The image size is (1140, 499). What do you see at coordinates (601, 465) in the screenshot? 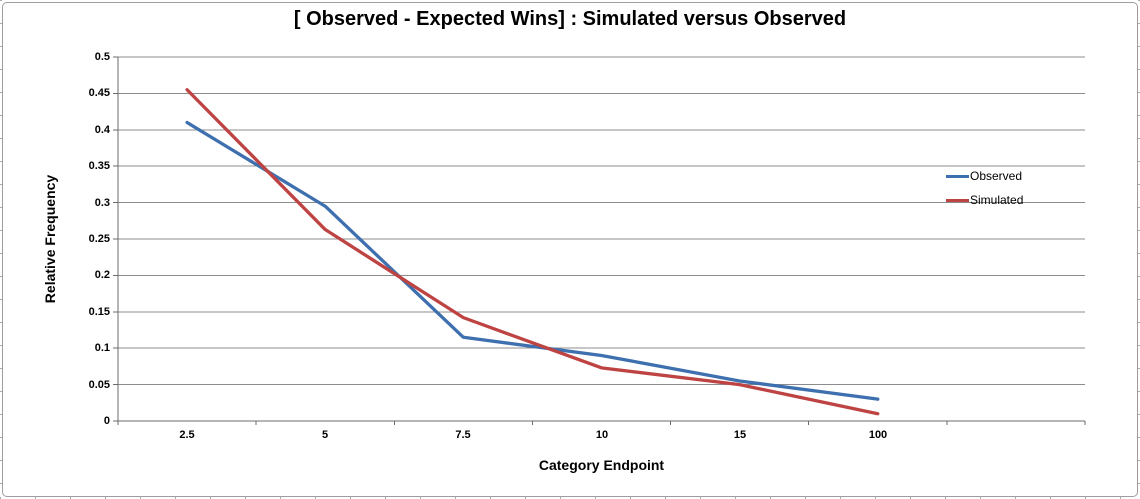
I see `x-axis-title: Category Endpoint` at bounding box center [601, 465].